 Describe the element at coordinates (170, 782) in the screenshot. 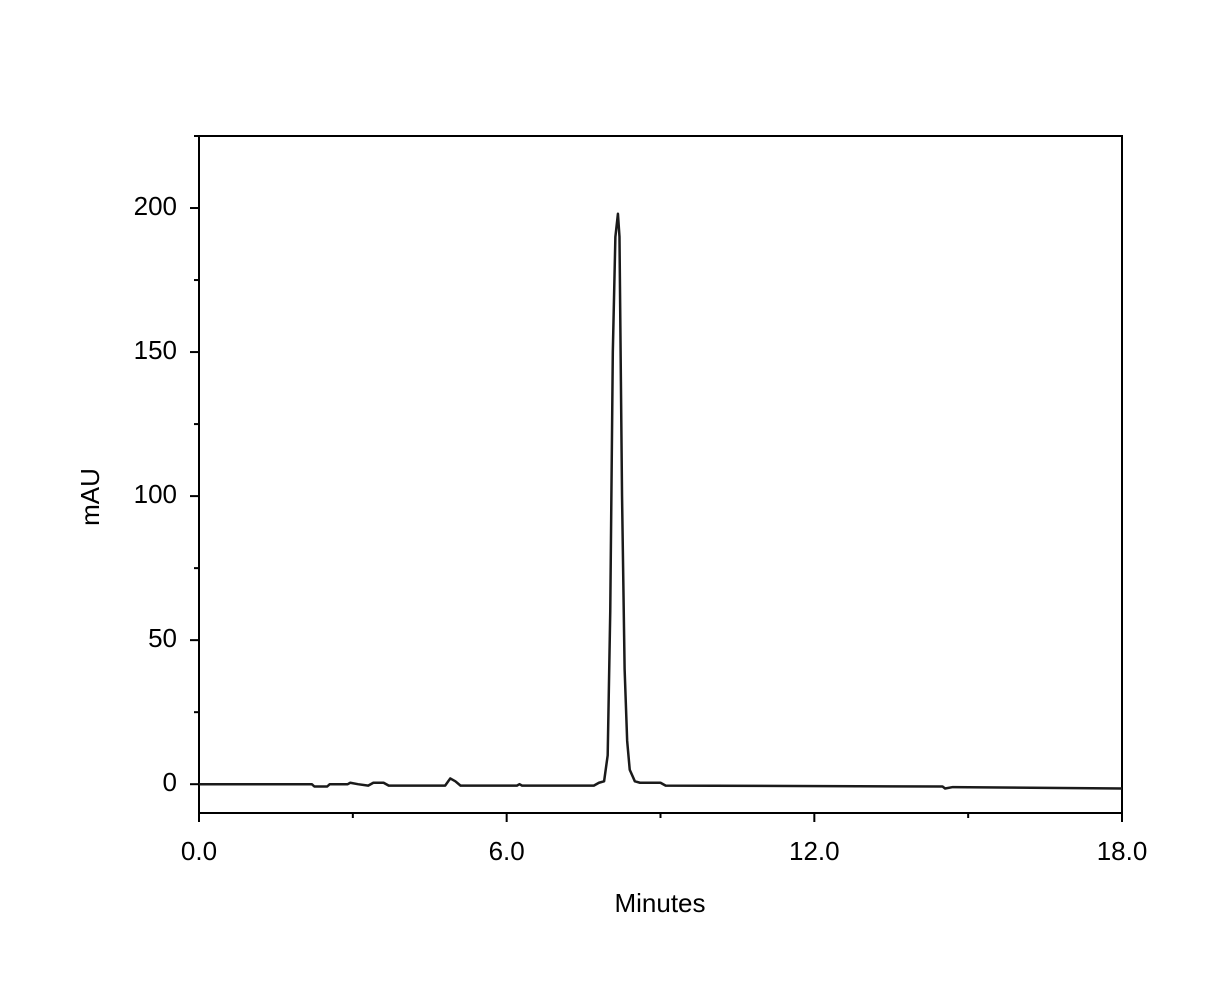

I see `y-tick-label: 0` at that location.